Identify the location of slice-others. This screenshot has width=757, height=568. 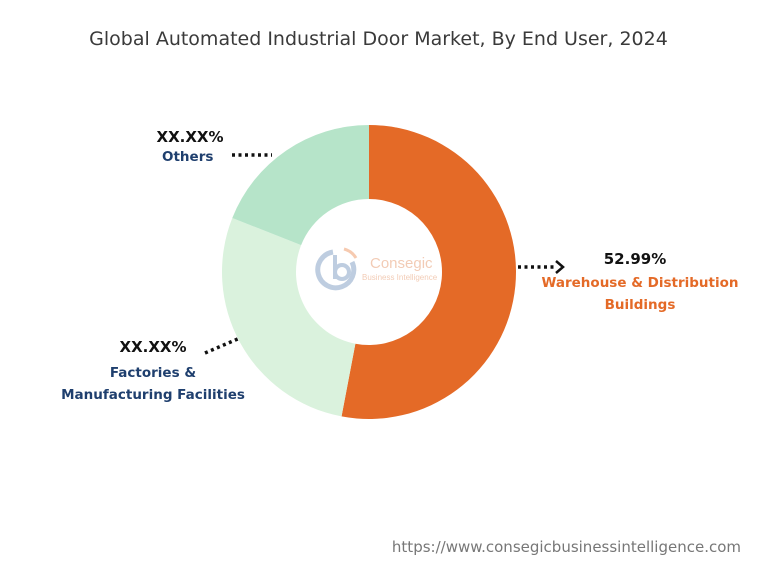
(300, 185).